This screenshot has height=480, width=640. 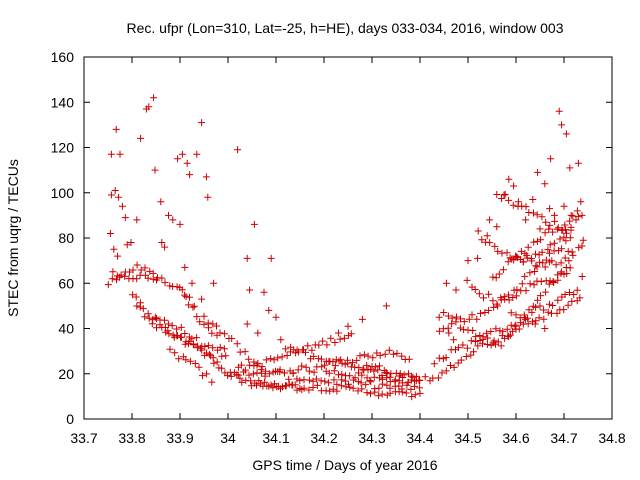 I want to click on x-axis-label: GPS time / Days of year 2016, so click(x=344, y=465).